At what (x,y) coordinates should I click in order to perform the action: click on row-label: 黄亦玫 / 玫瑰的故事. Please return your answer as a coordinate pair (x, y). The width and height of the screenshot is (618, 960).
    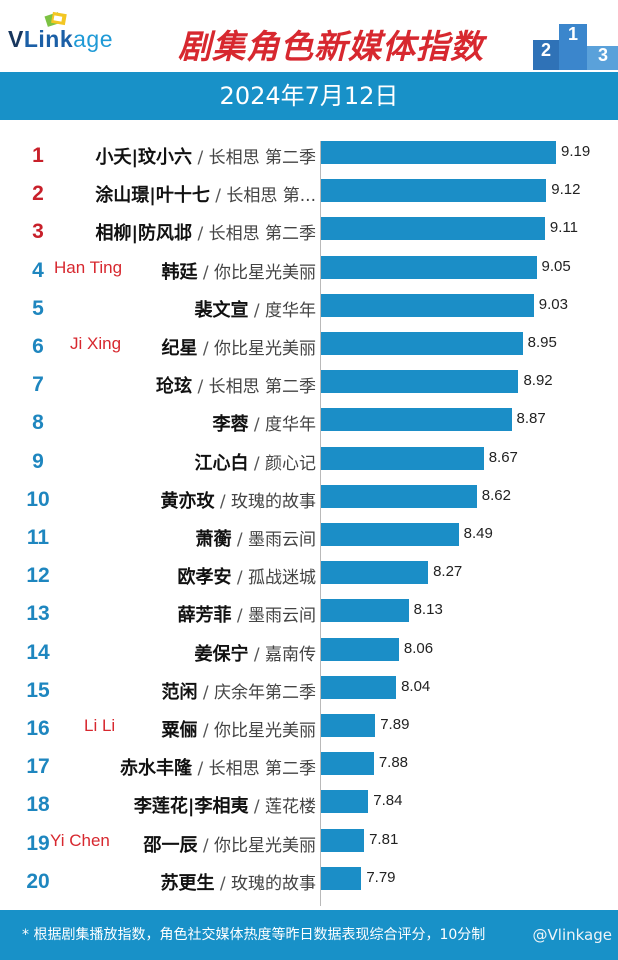
    Looking at the image, I should click on (238, 500).